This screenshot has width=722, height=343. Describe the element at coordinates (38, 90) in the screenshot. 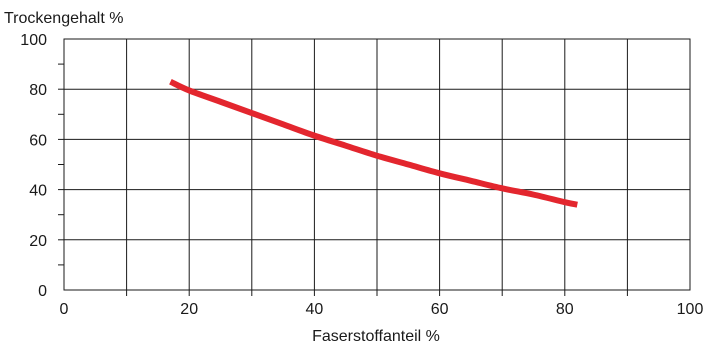

I see `y-tick-label: 80` at that location.